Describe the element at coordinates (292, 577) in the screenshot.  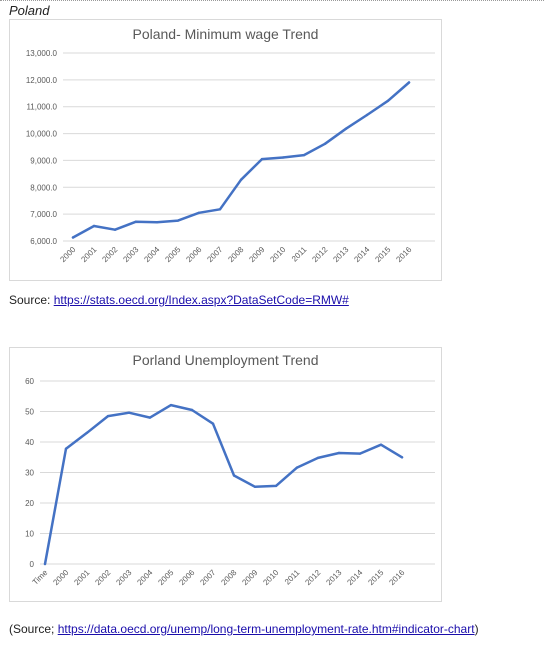
I see `unemp-x-tick-label: 2011` at that location.